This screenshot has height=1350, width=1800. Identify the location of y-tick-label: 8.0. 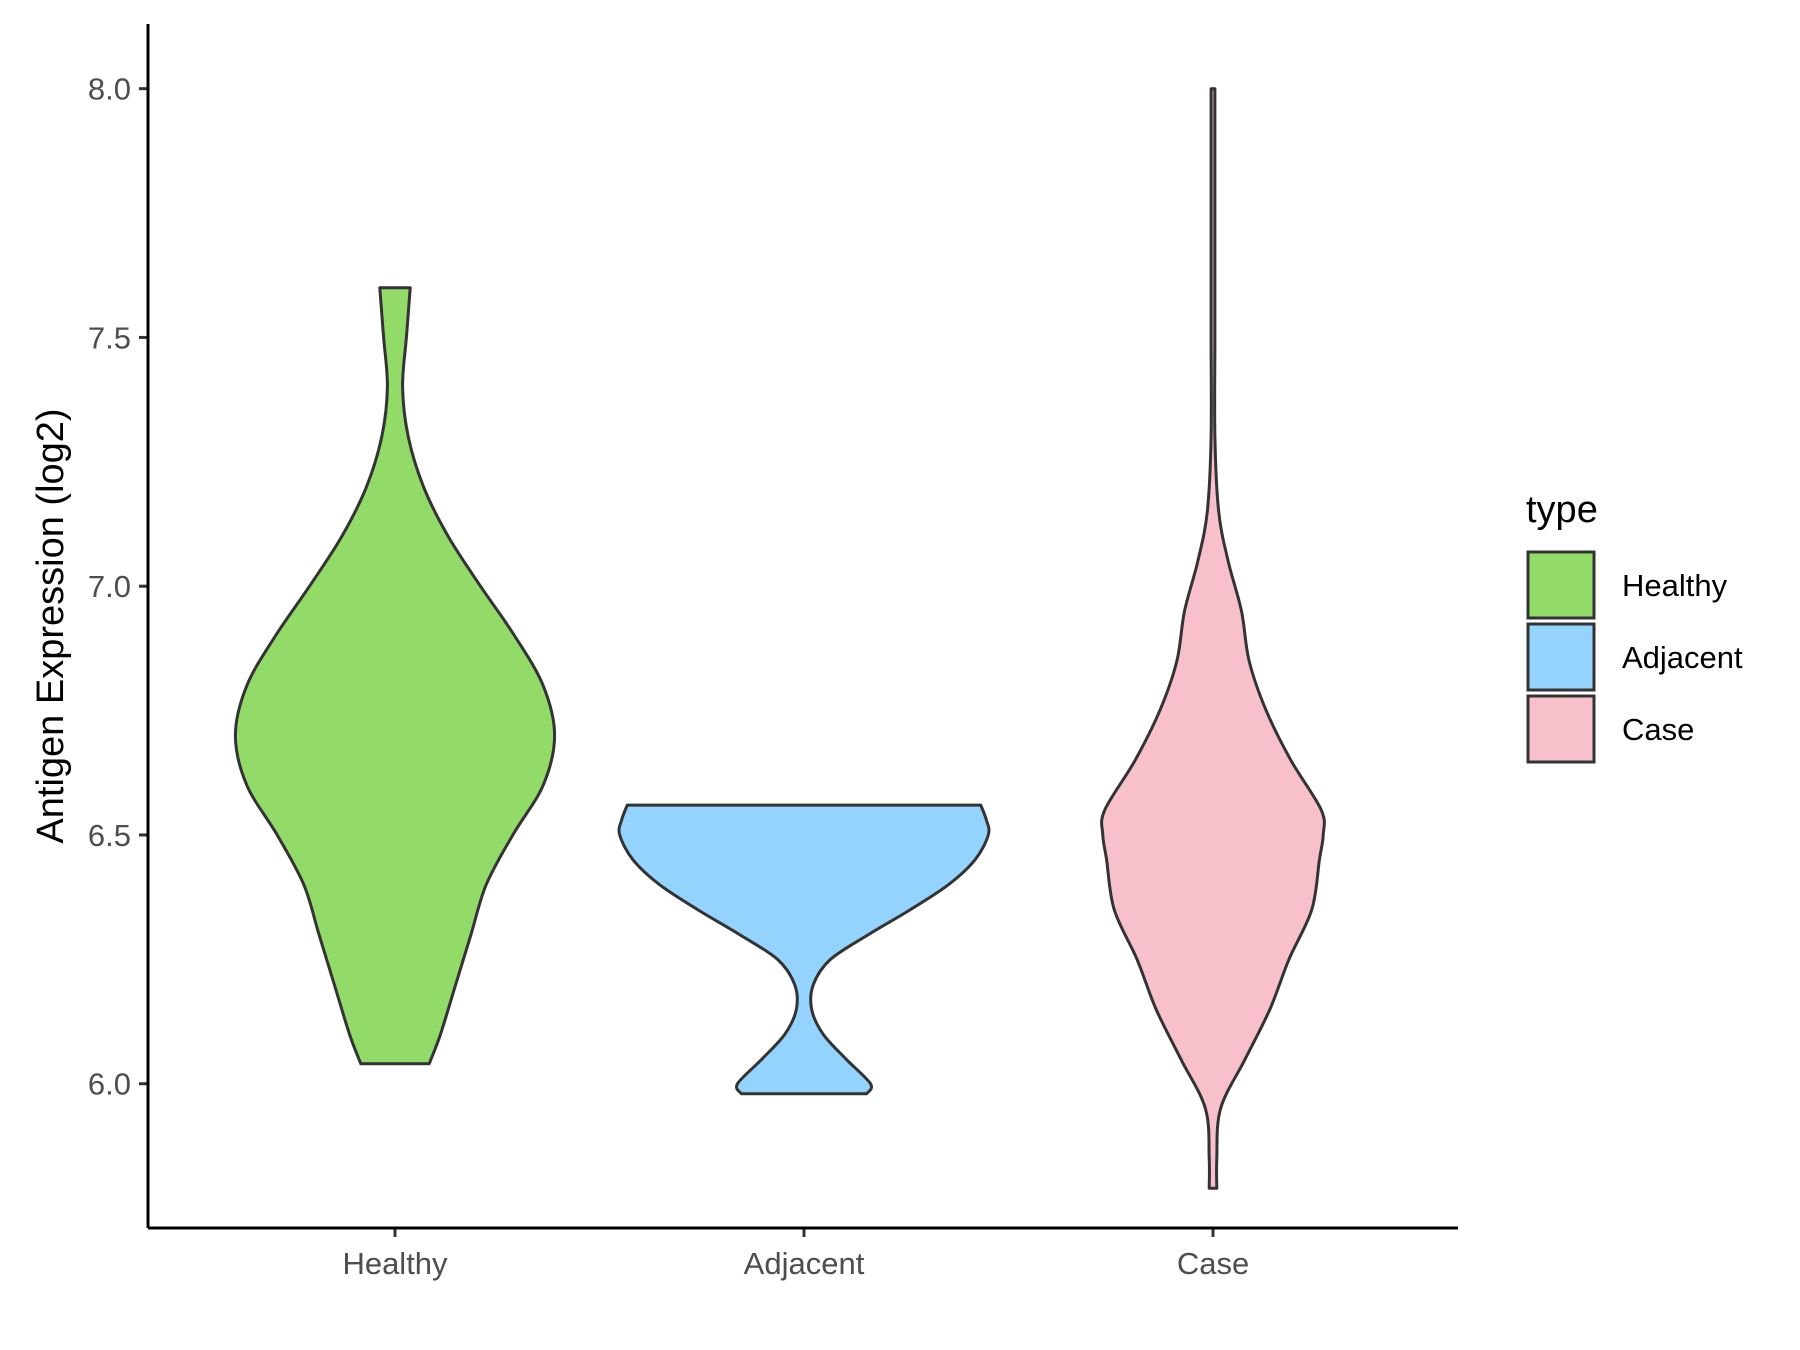
(109, 89).